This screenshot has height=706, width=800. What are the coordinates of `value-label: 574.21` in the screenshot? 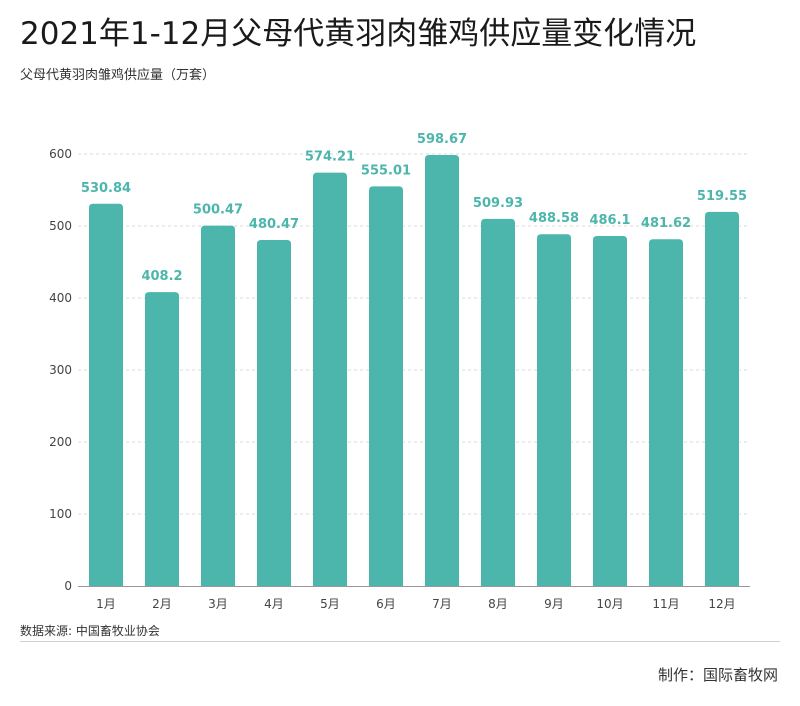 It's located at (330, 157).